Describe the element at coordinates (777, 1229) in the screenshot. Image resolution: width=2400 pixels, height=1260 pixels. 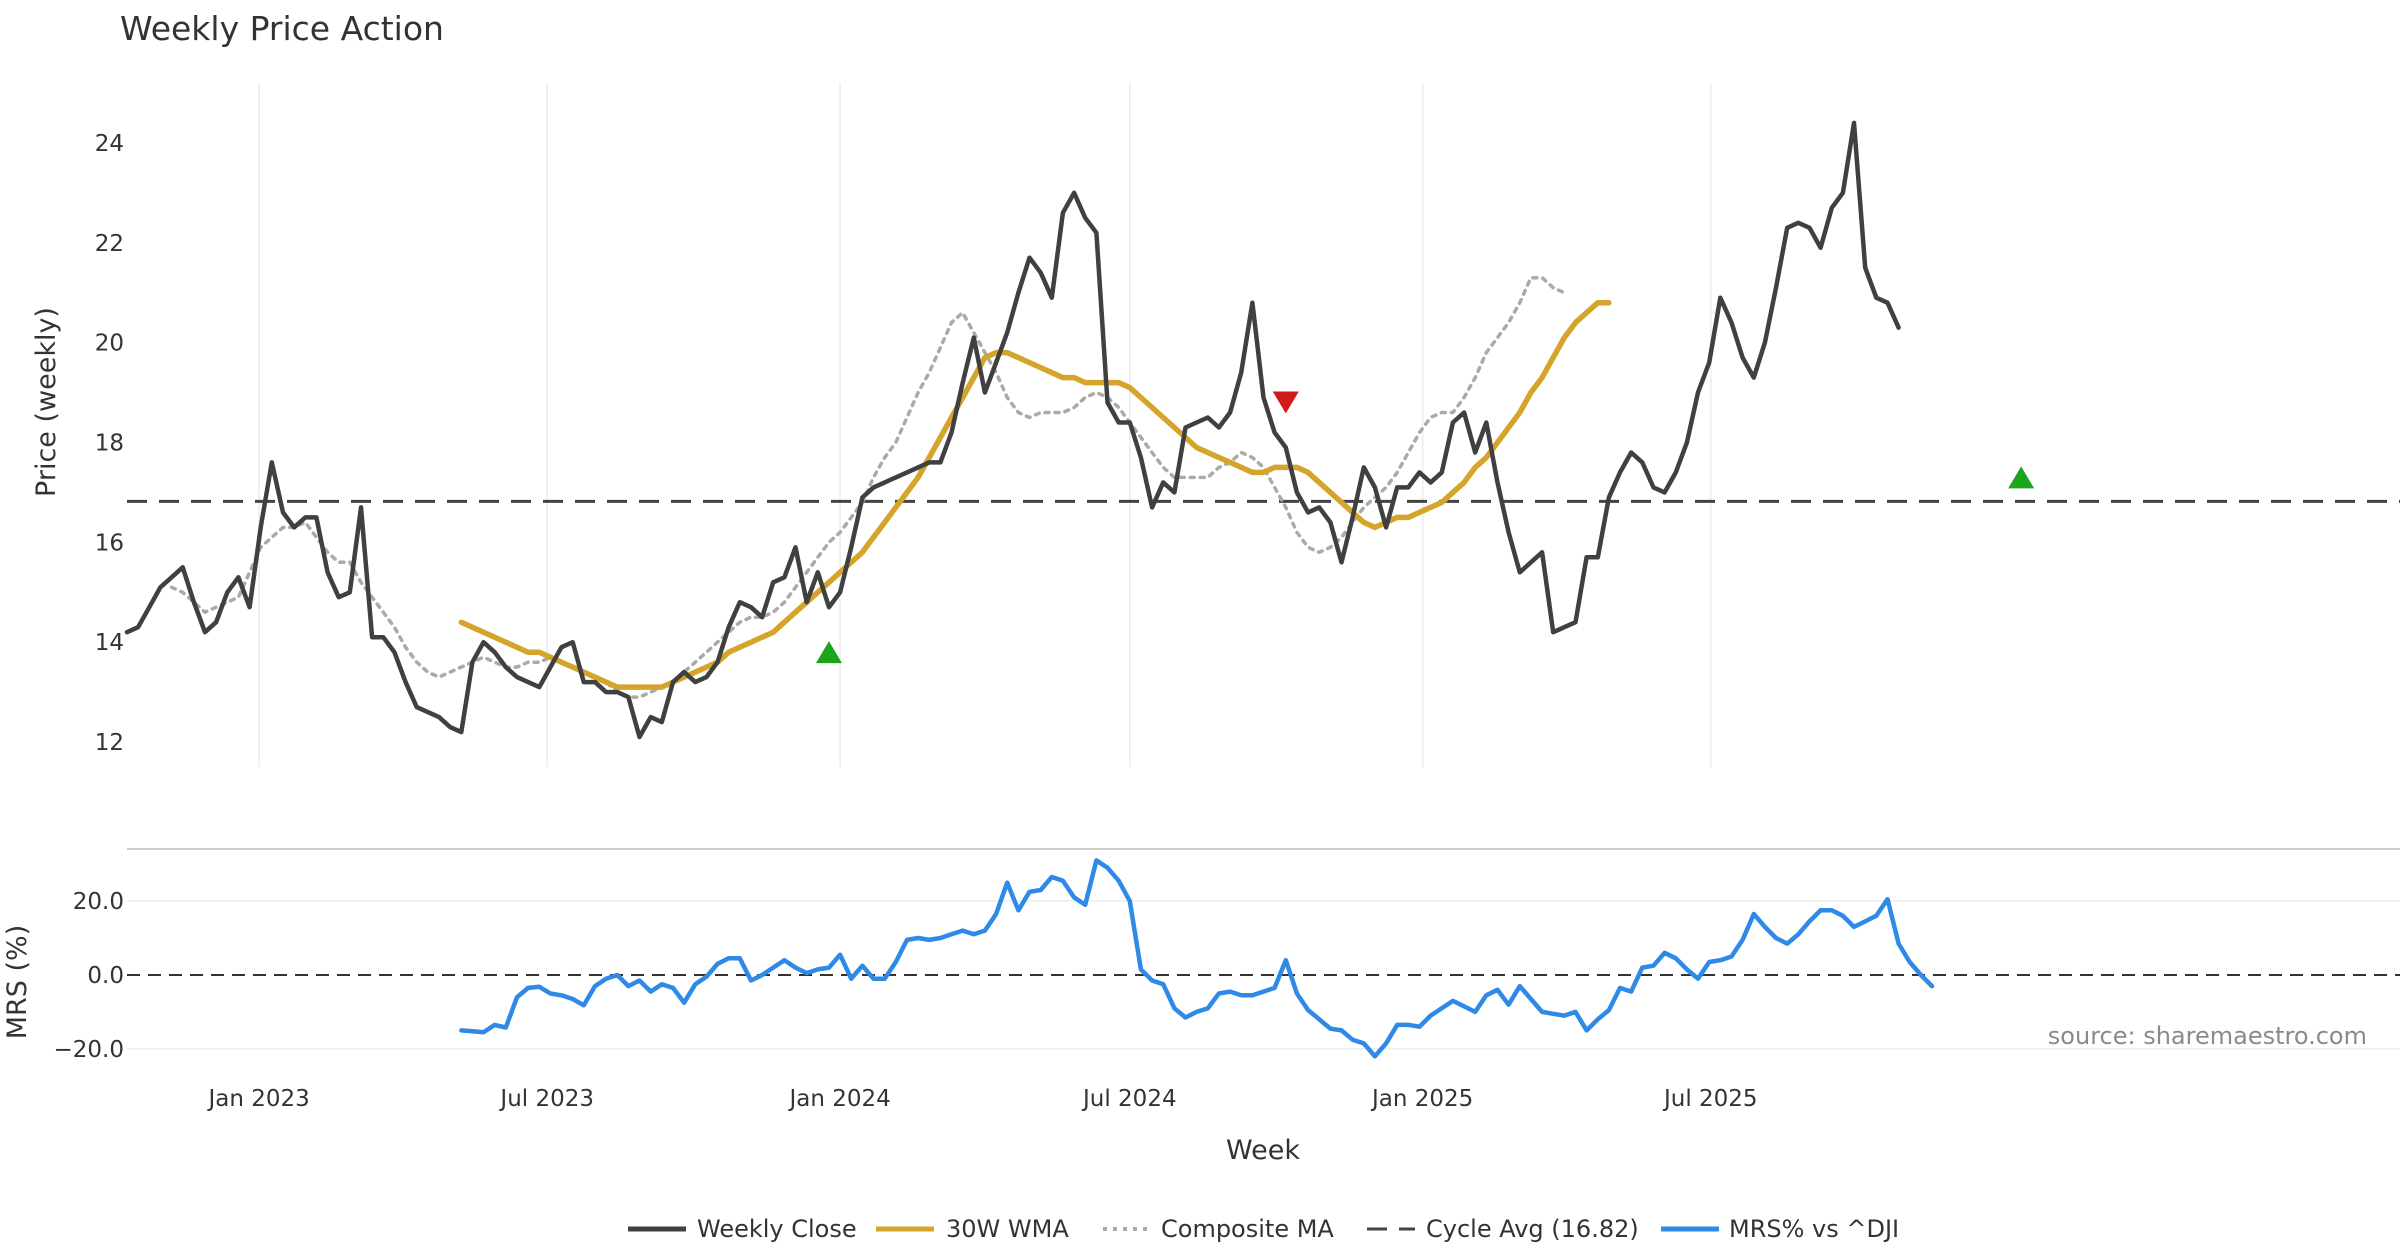
I see `legend-label-weekly-close: Weekly Close` at that location.